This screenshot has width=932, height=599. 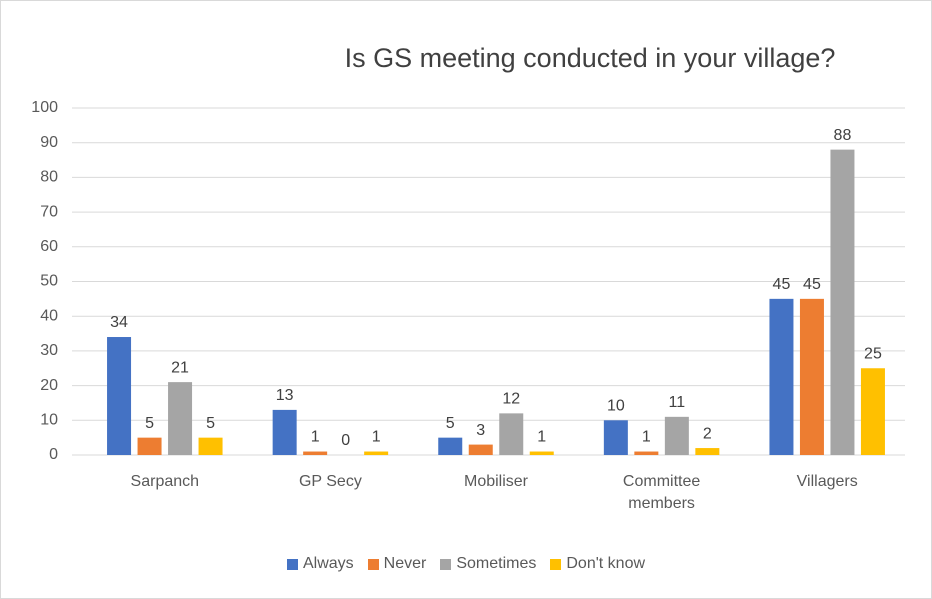 I want to click on data-label: 10, so click(x=616, y=406).